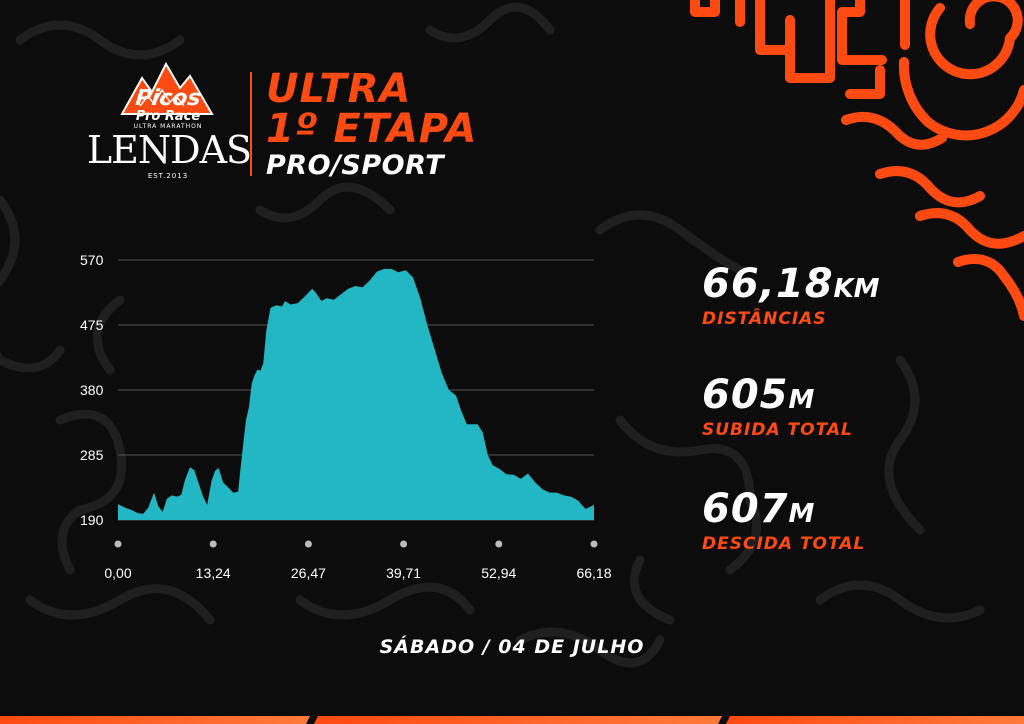  What do you see at coordinates (403, 573) in the screenshot?
I see `x-tick-label: 39,71` at bounding box center [403, 573].